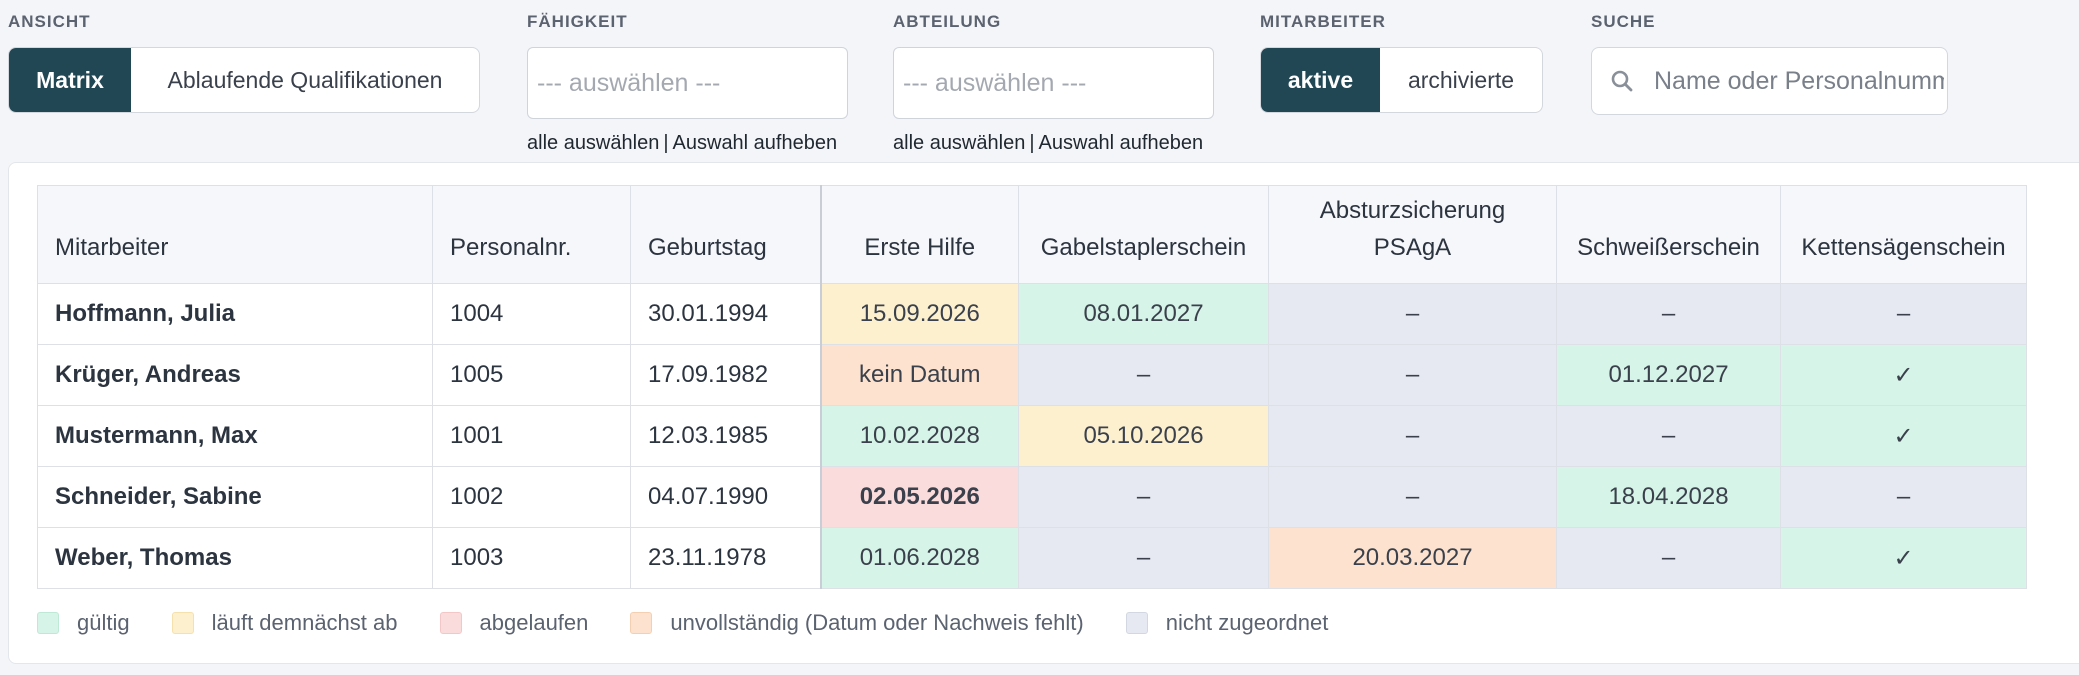 The height and width of the screenshot is (675, 2079). I want to click on search-icon, so click(1622, 81).